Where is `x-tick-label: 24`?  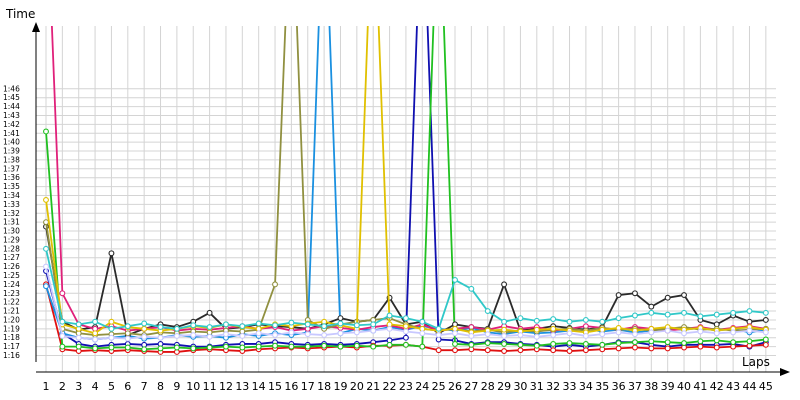
x-tick-label: 24 is located at coordinates (422, 386).